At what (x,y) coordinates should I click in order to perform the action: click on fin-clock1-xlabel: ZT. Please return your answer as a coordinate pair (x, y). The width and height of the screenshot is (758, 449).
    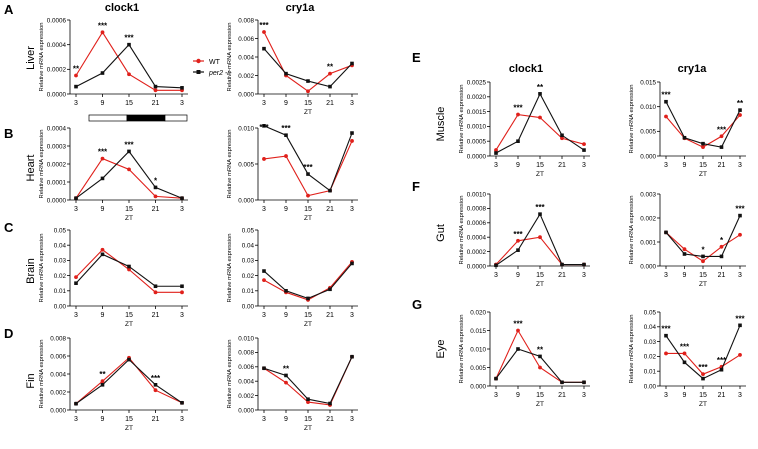
    Looking at the image, I should click on (129, 428).